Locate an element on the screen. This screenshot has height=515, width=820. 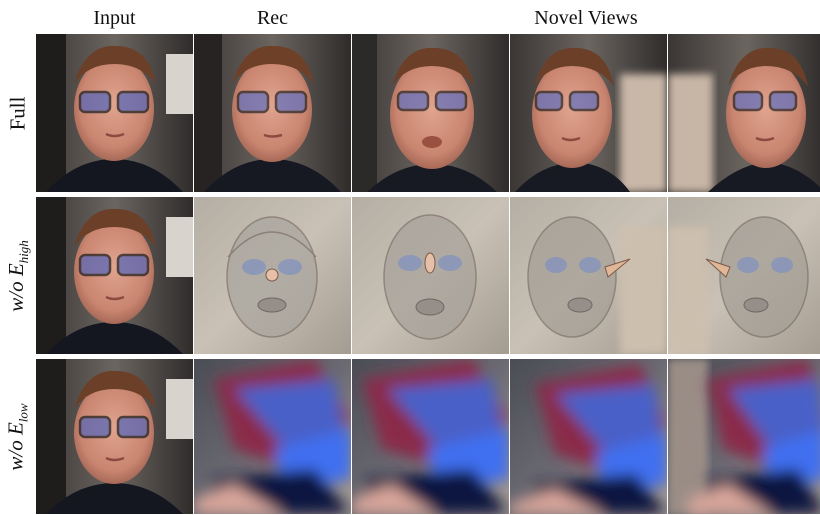
row3-input-image is located at coordinates (114, 436).